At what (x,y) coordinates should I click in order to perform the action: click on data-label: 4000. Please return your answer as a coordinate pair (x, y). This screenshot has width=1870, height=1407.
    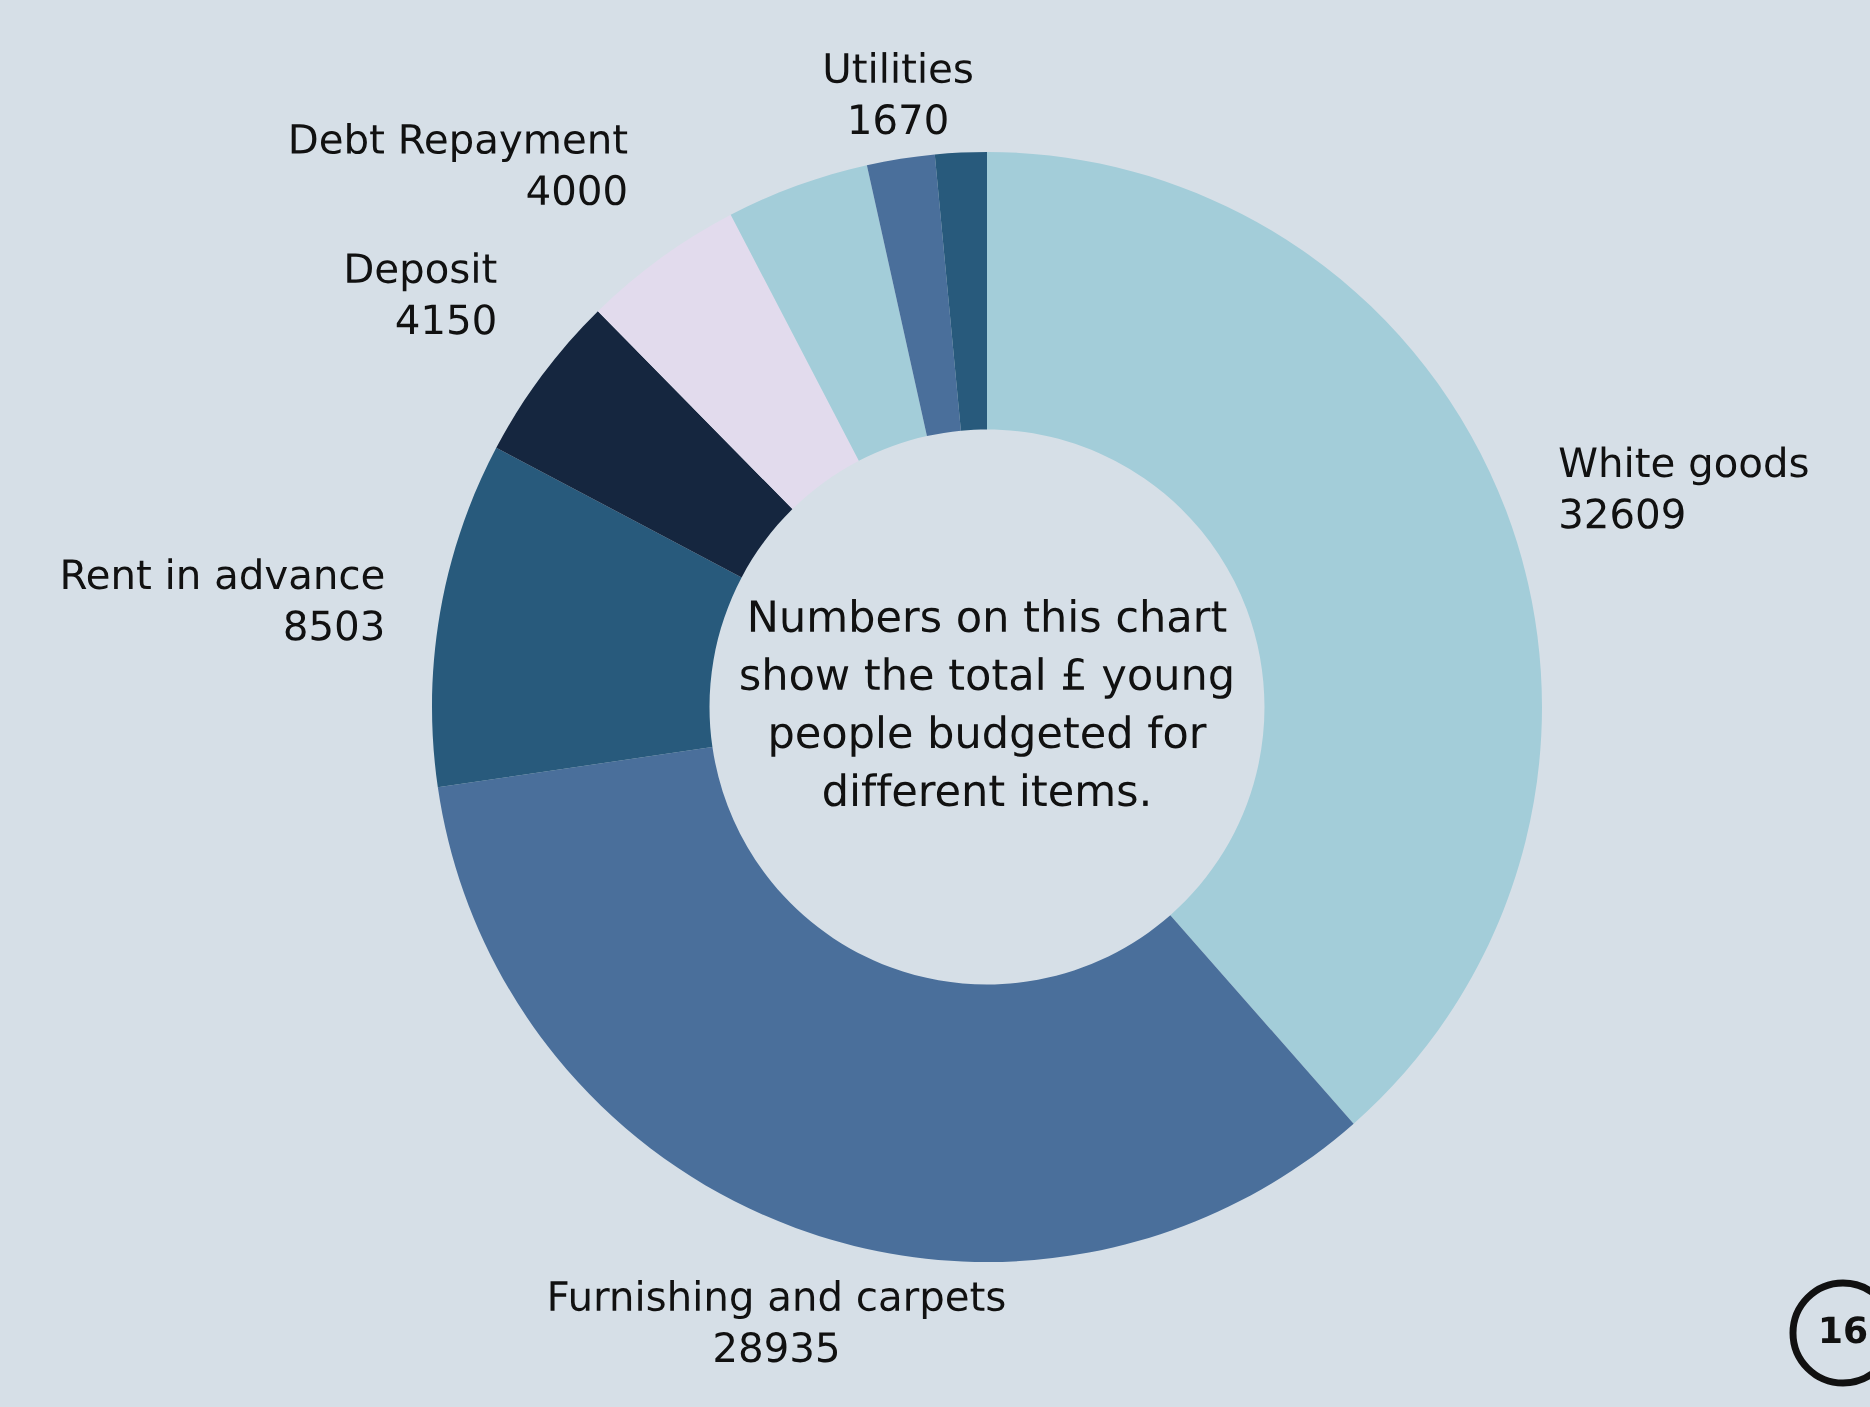
    Looking at the image, I should click on (576, 190).